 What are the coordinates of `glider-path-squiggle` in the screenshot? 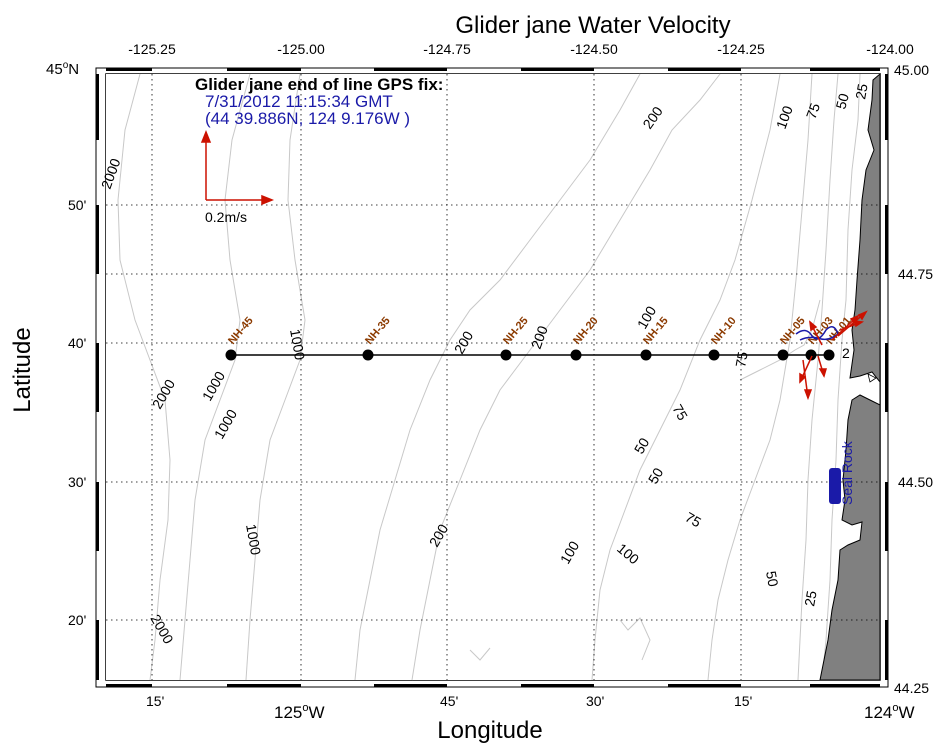 It's located at (817, 333).